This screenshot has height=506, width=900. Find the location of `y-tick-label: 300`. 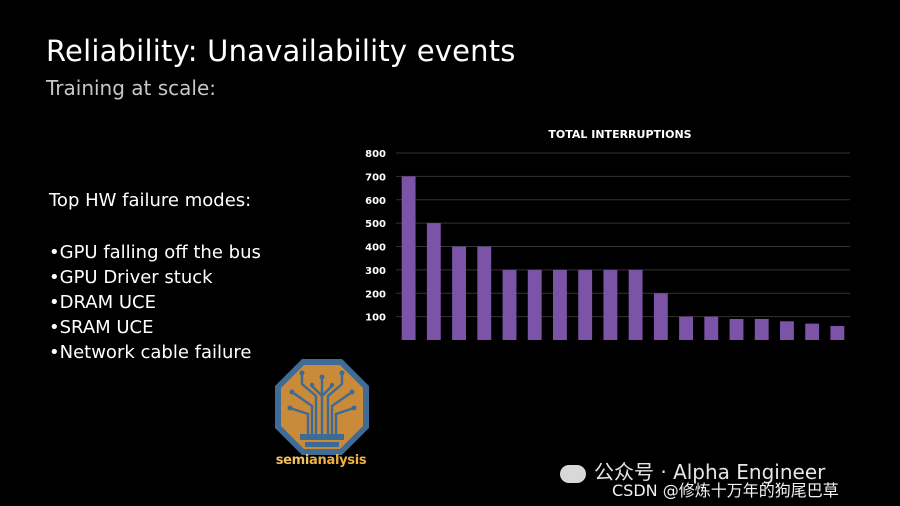

y-tick-label: 300 is located at coordinates (375, 271).